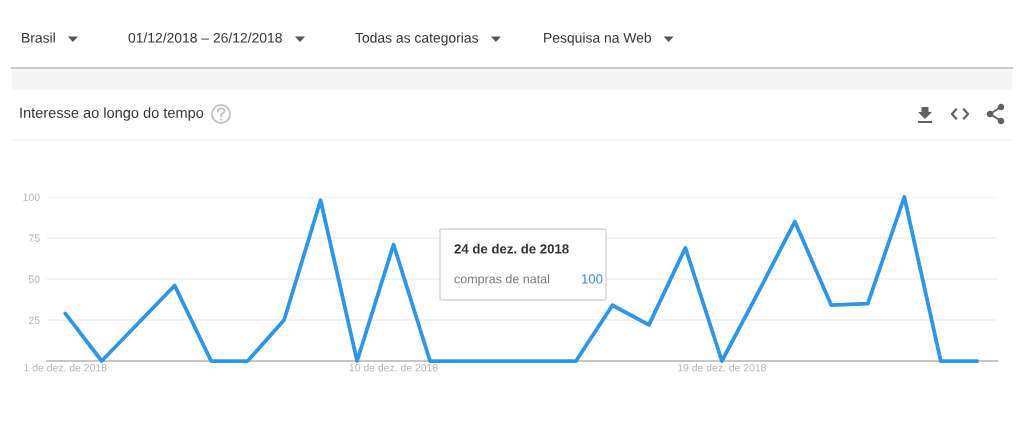  What do you see at coordinates (34, 279) in the screenshot?
I see `y-tick-label: 50` at bounding box center [34, 279].